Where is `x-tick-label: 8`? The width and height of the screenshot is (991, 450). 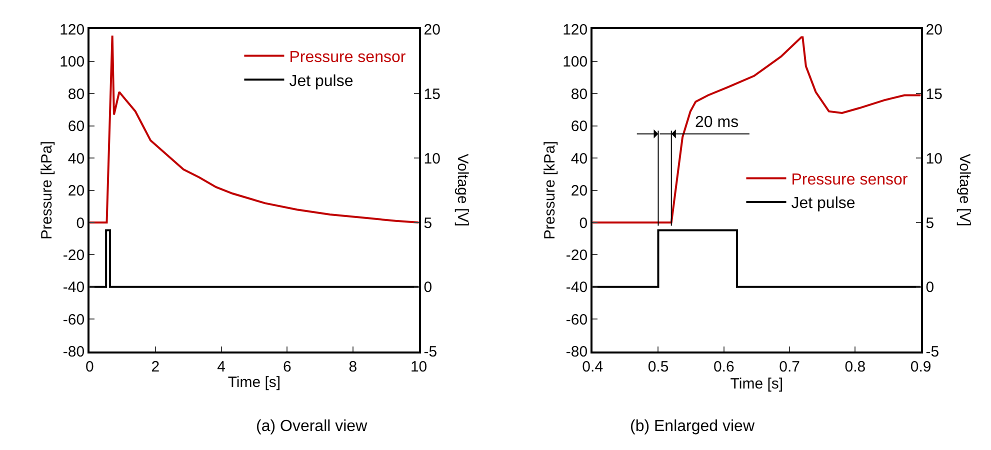 x-tick-label: 8 is located at coordinates (353, 367).